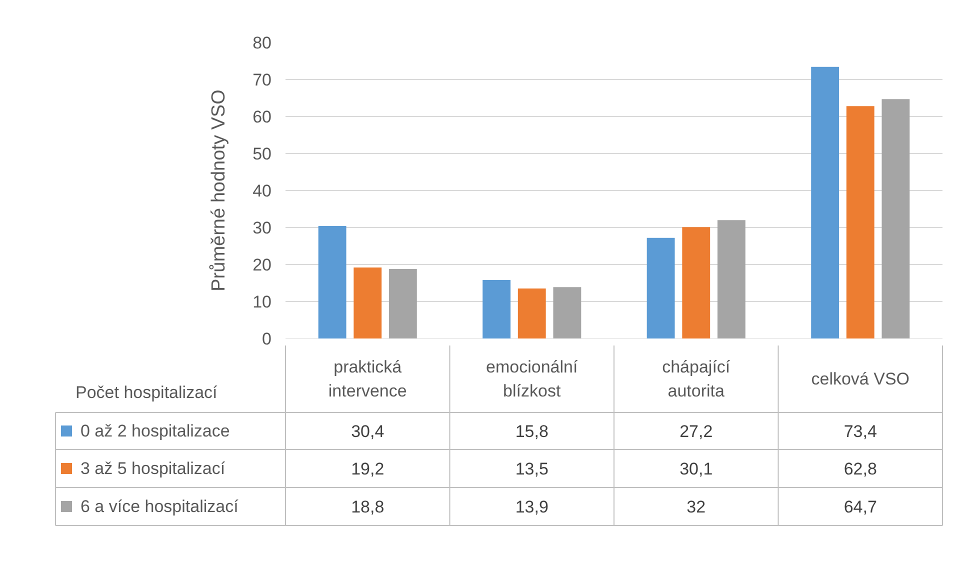 This screenshot has width=957, height=584. Describe the element at coordinates (860, 379) in the screenshot. I see `x-tick-label: celková VSO` at that location.